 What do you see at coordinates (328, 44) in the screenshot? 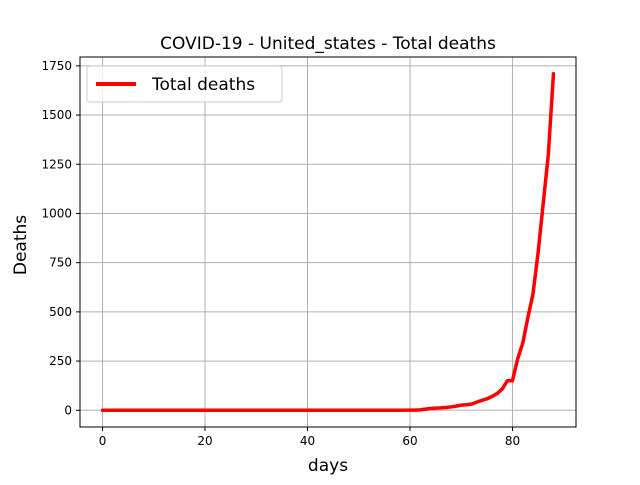
I see `chart-title: COVID-19 - United_states - Total deaths` at bounding box center [328, 44].